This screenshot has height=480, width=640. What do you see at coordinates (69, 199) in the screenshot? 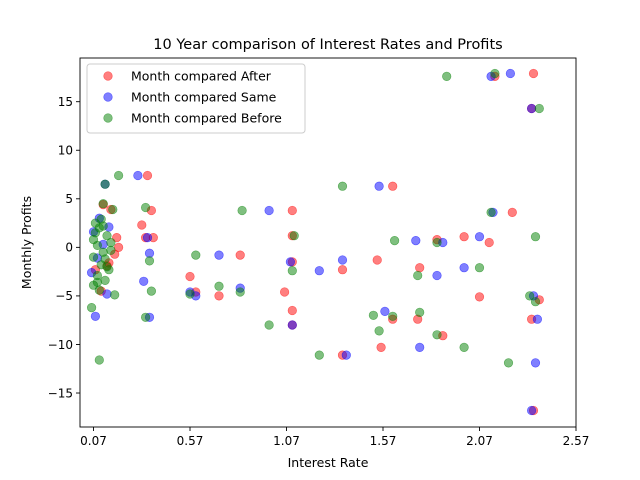
I see `y-tick-label: 5` at bounding box center [69, 199].